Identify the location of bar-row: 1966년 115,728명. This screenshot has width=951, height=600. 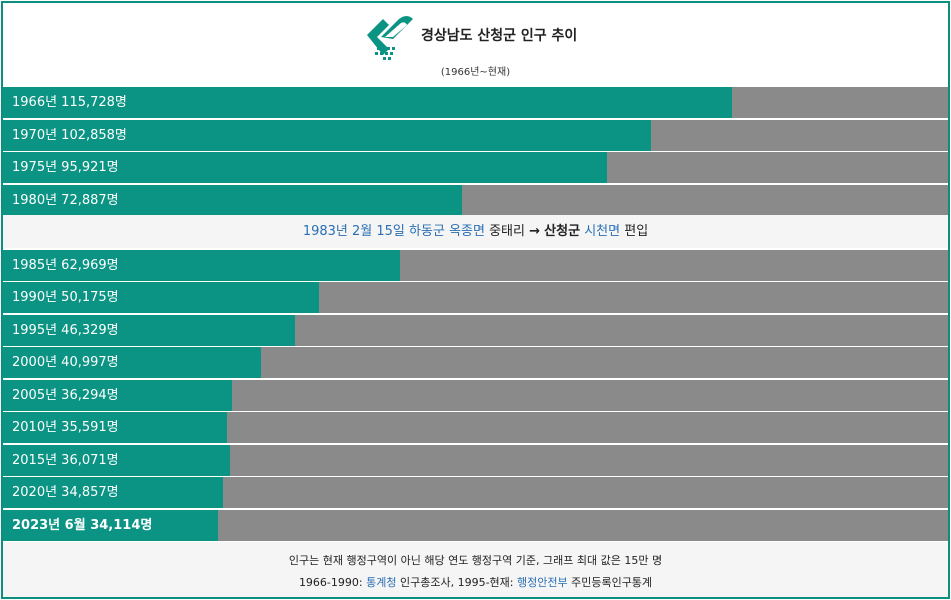
(475, 102).